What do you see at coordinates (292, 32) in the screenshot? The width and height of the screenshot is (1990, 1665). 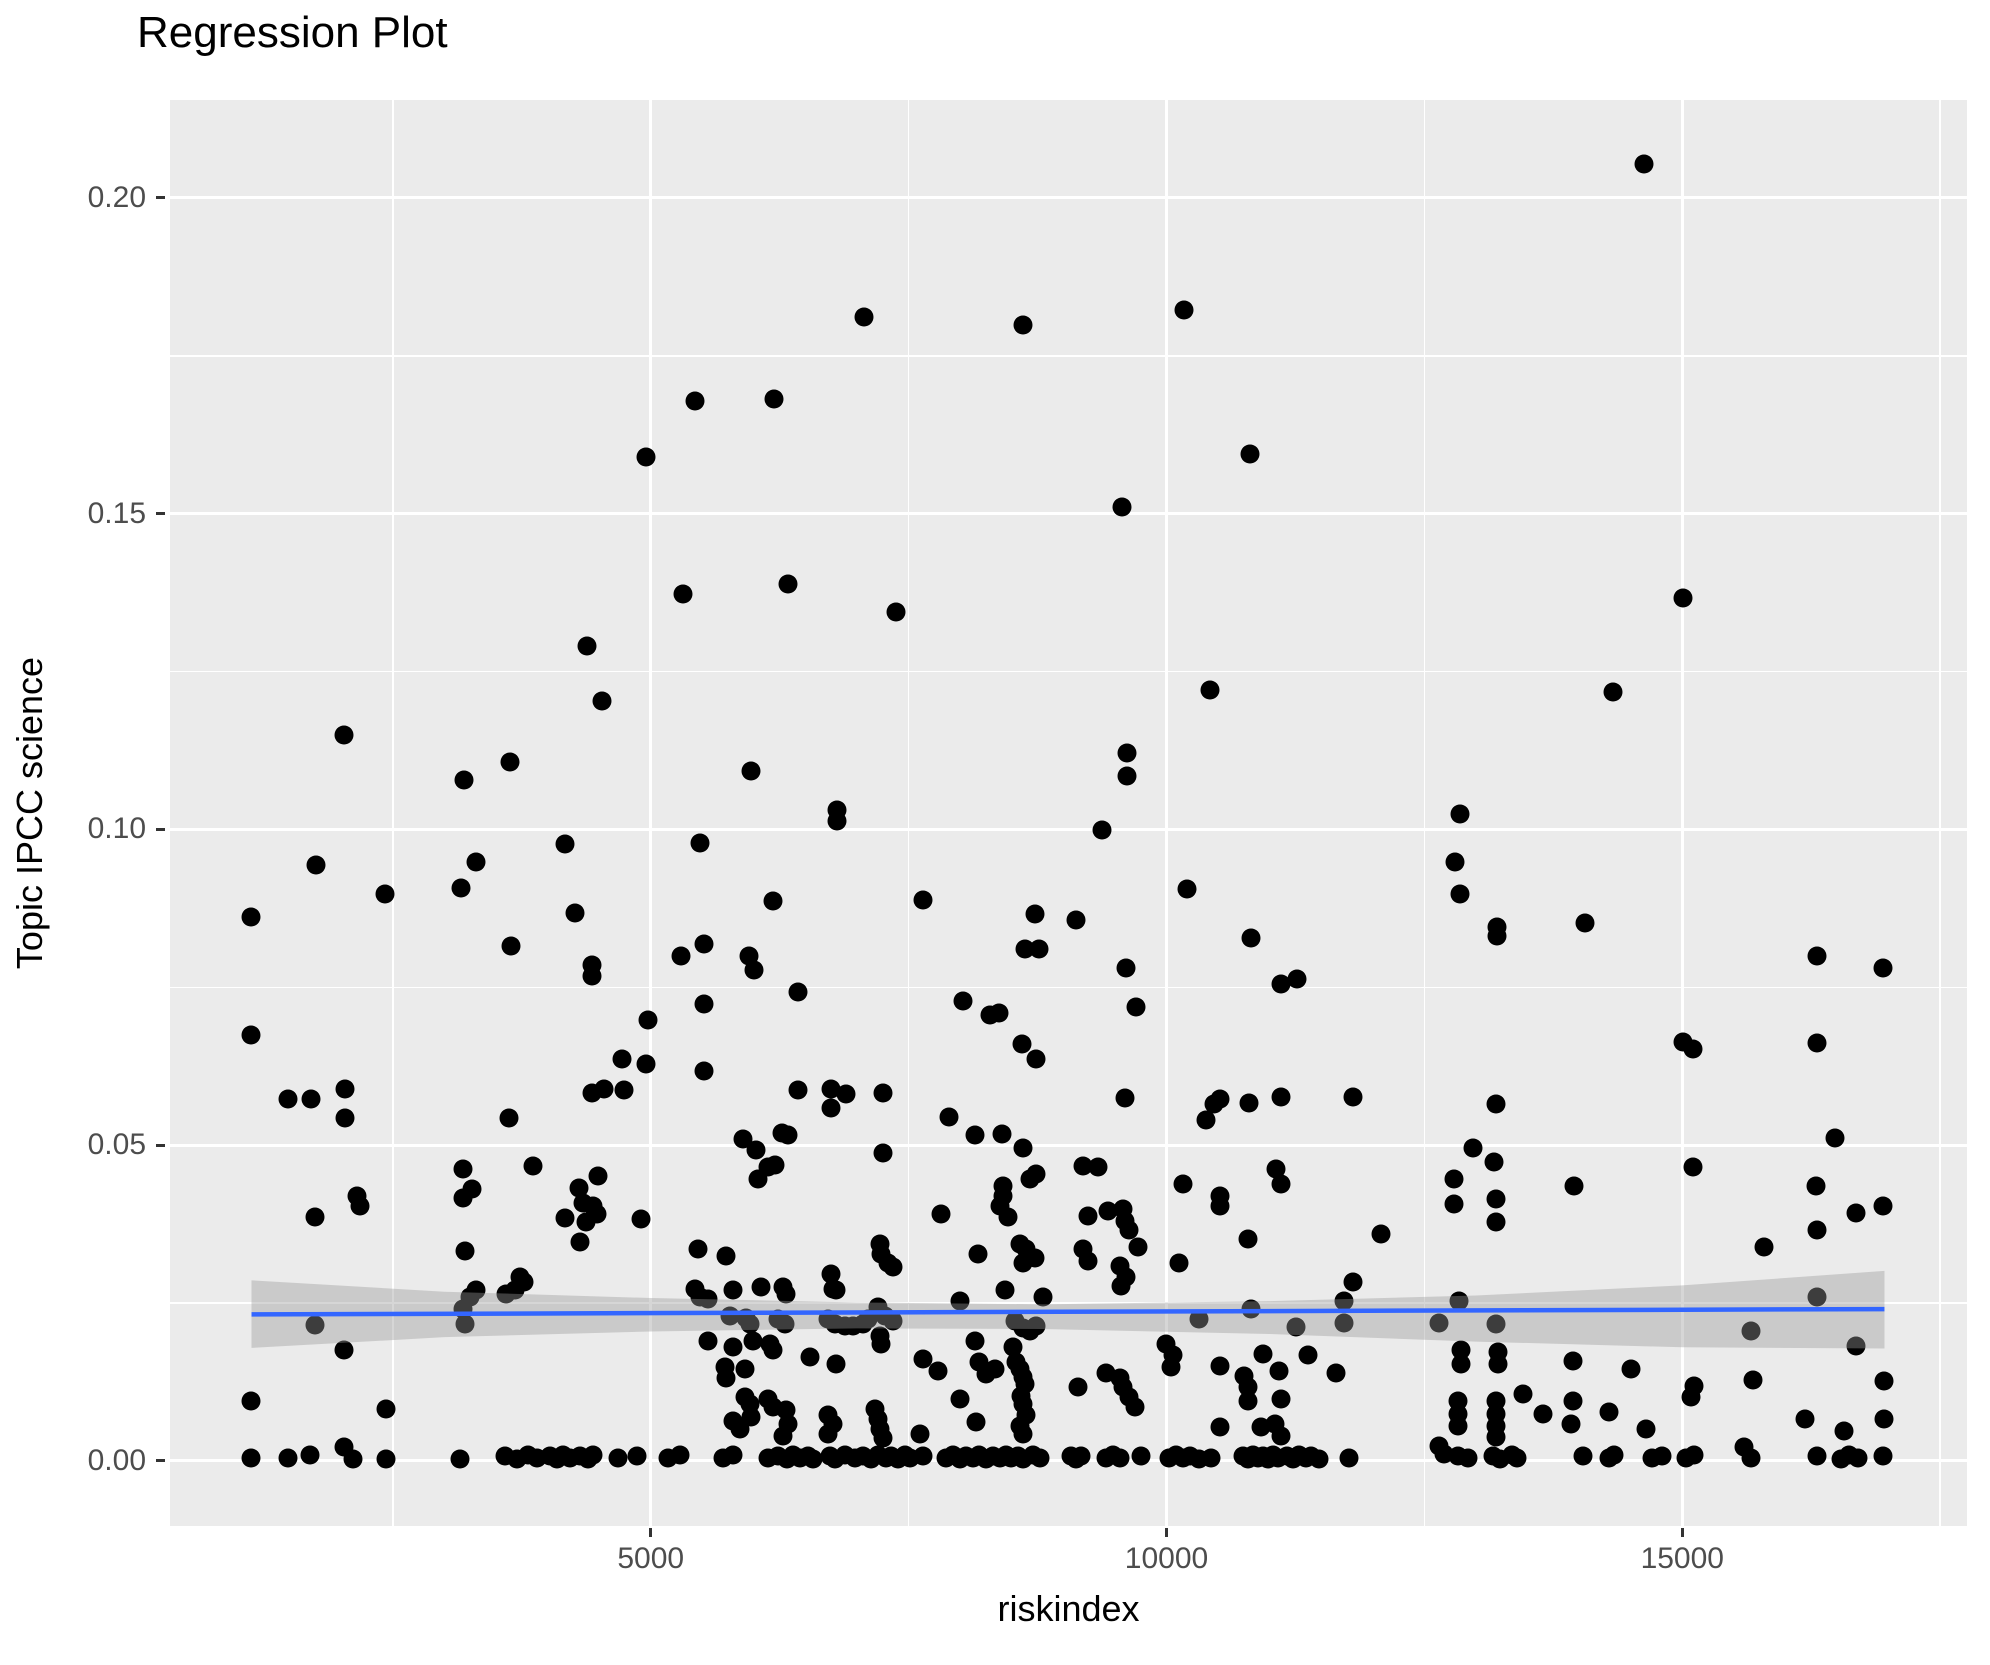 I see `chart-title: Regression Plot` at bounding box center [292, 32].